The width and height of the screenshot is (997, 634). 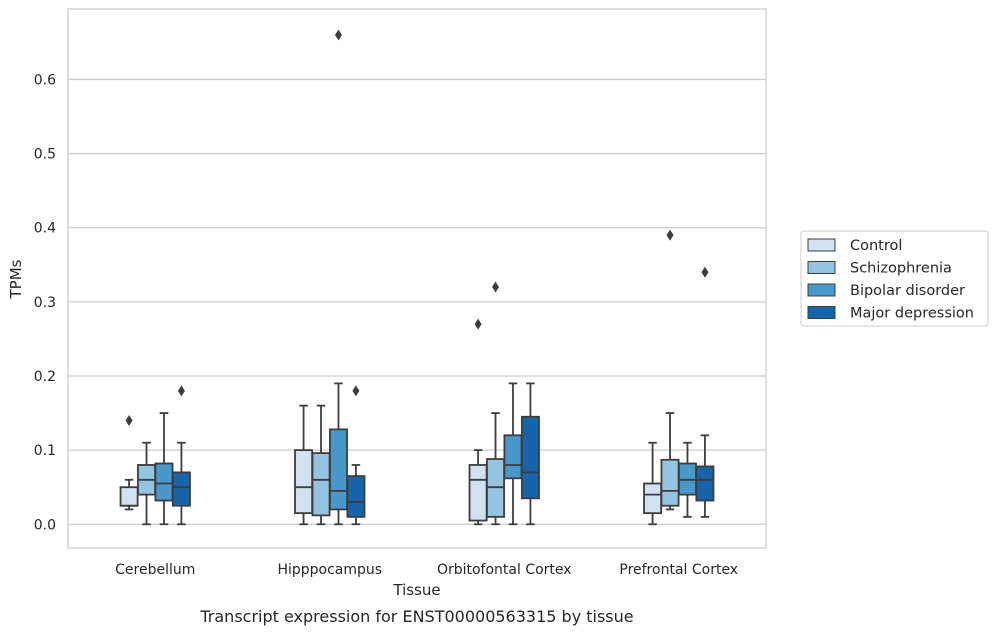 I want to click on legend-frame, so click(x=894, y=278).